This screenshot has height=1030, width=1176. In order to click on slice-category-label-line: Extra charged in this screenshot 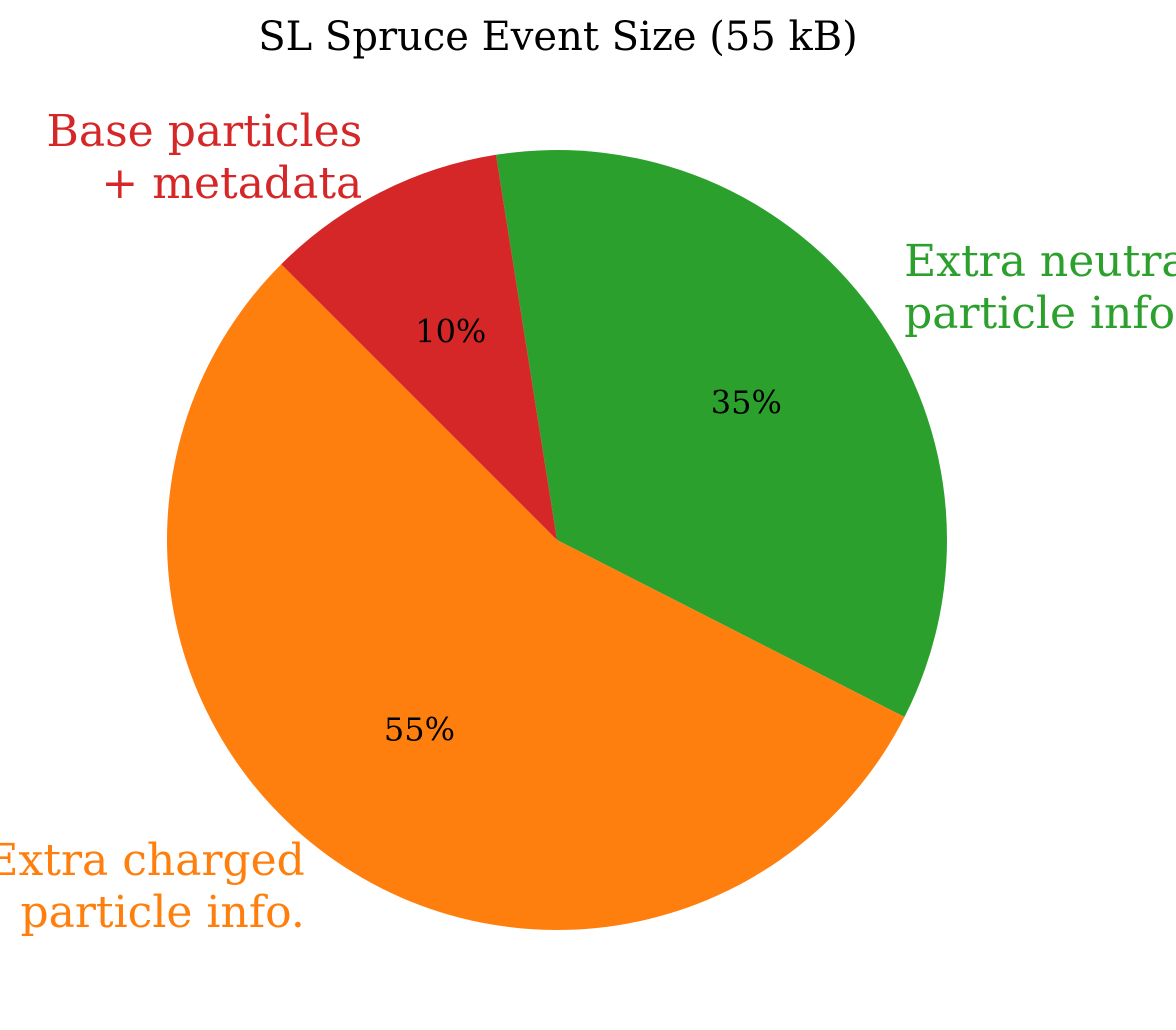, I will do `click(152, 860)`.